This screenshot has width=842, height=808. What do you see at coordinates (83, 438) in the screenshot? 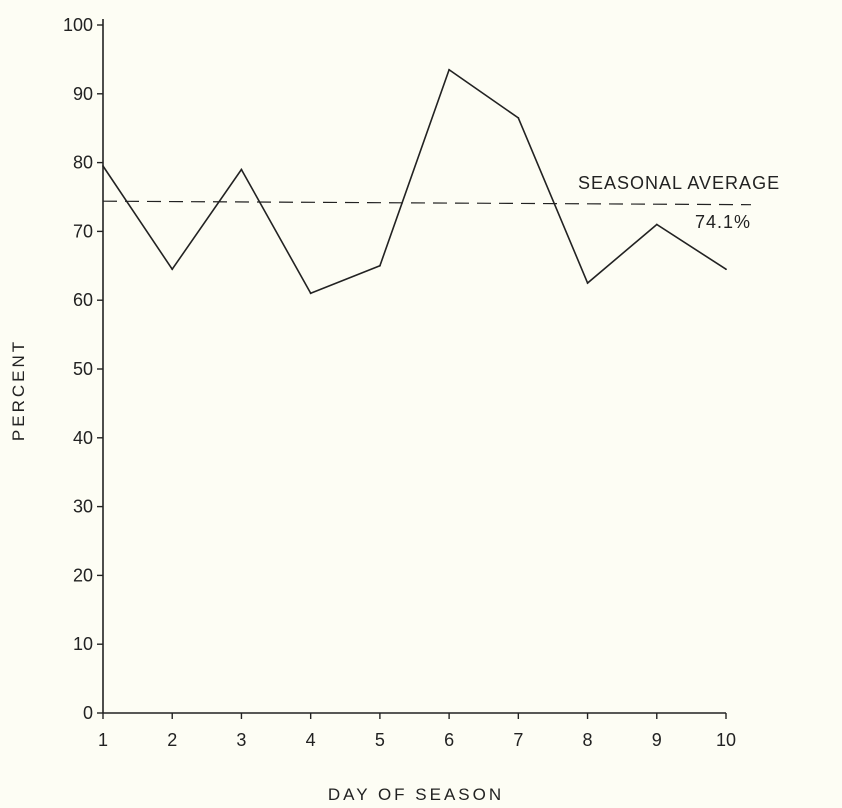
I see `y-tick-label: 40` at bounding box center [83, 438].